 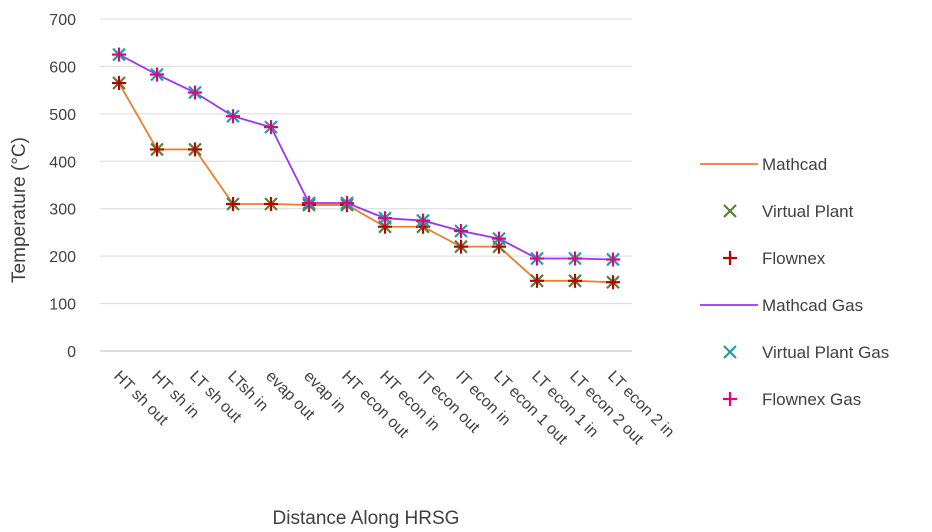 I want to click on legend-item-mathcad-gas: Mathcad Gas, so click(x=781, y=305).